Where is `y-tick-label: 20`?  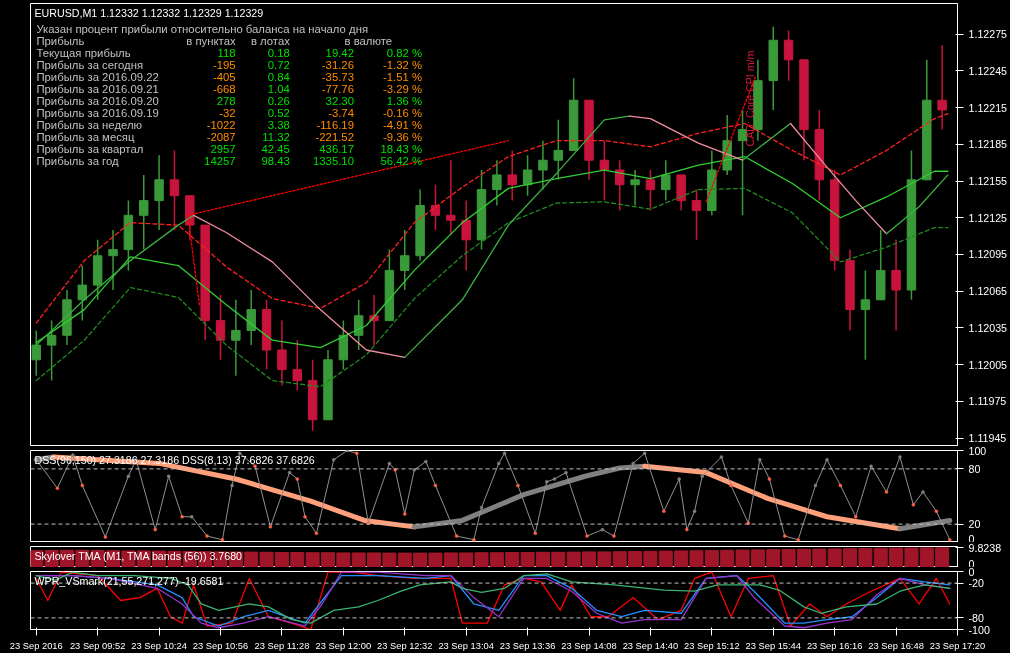
y-tick-label: 20 is located at coordinates (974, 524).